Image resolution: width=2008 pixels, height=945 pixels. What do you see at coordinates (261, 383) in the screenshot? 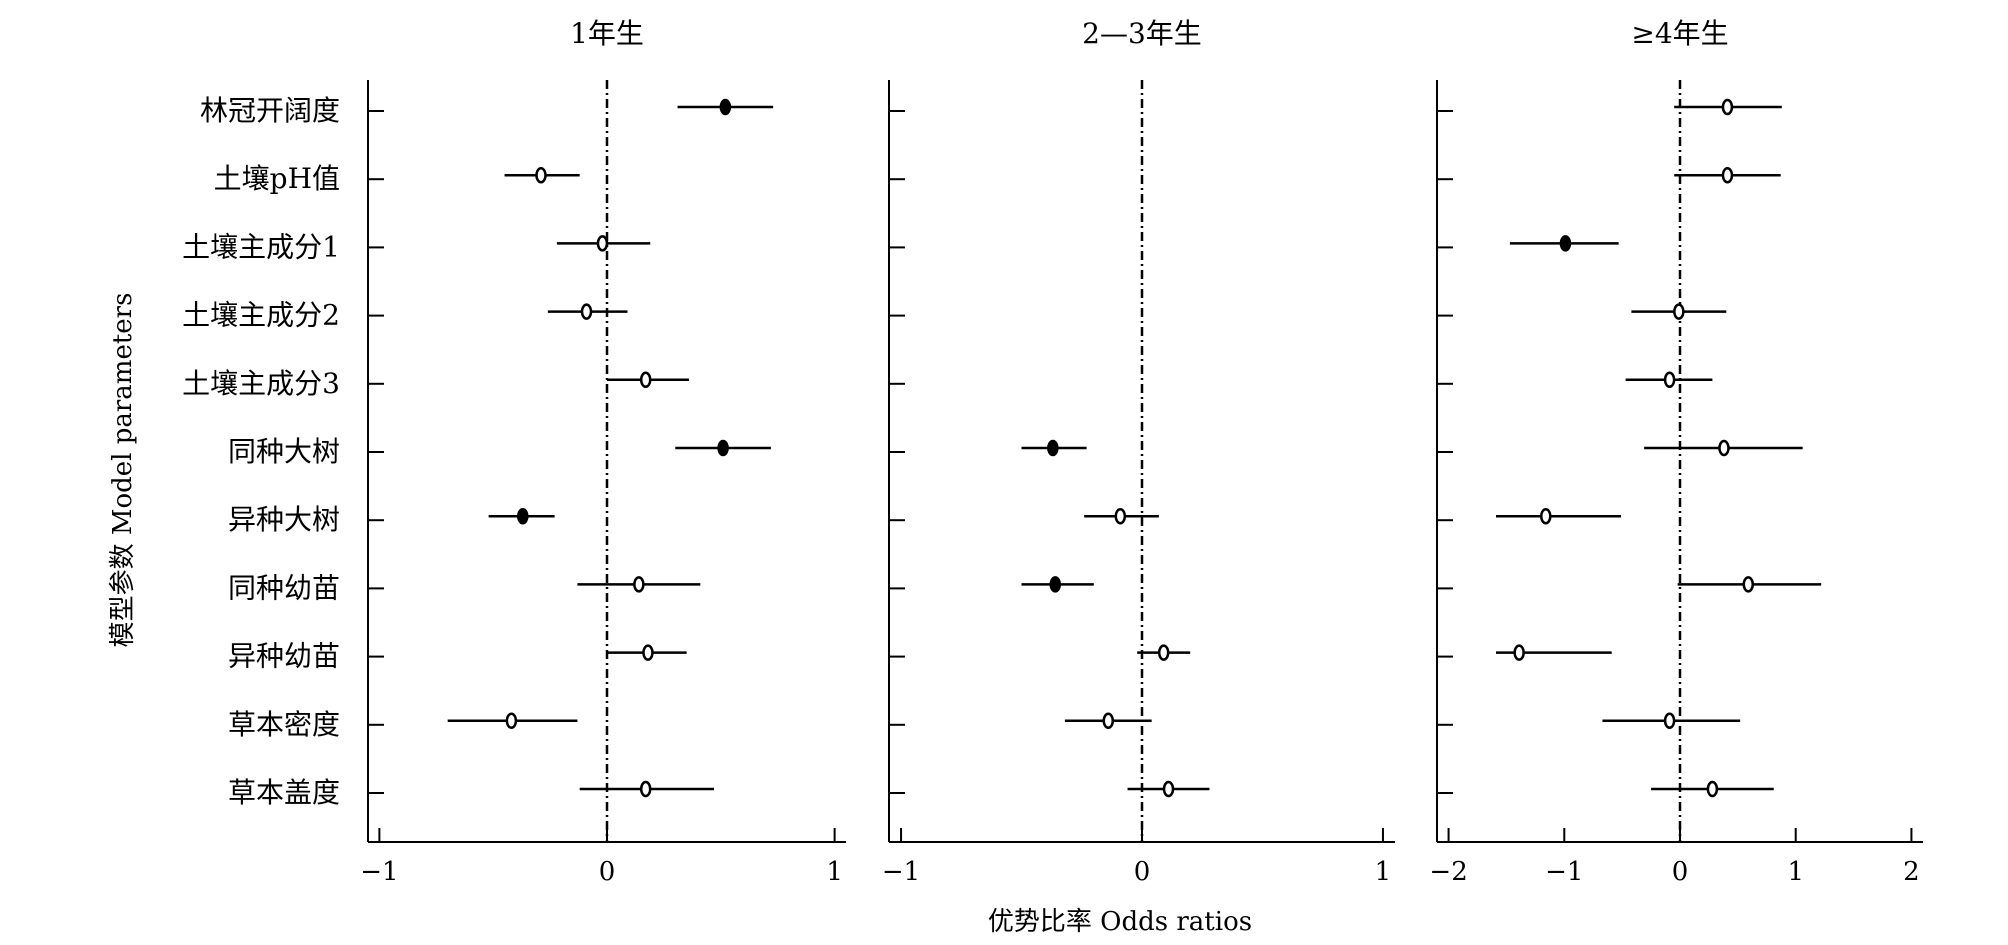
I see `parameter-label: 土壤主成分3` at bounding box center [261, 383].